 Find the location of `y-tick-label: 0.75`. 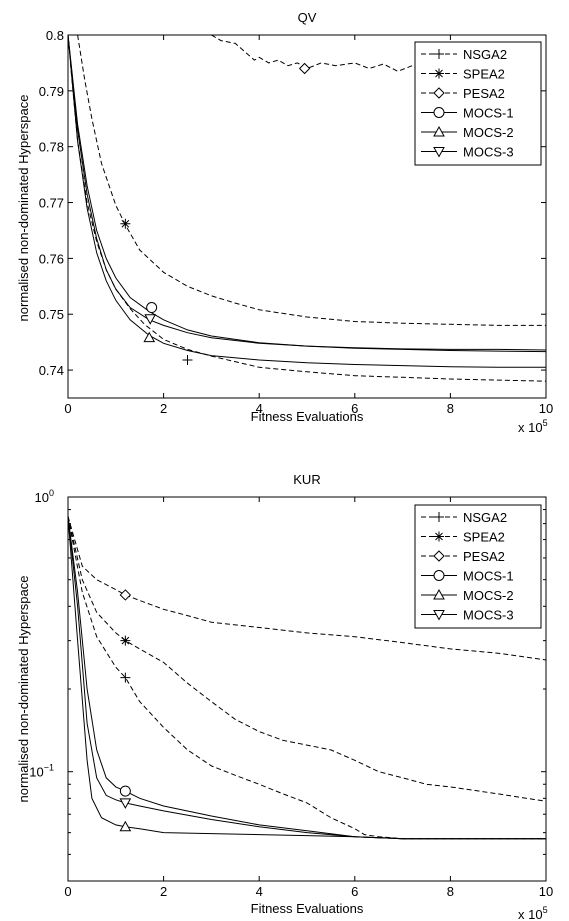

y-tick-label: 0.75 is located at coordinates (51, 314).